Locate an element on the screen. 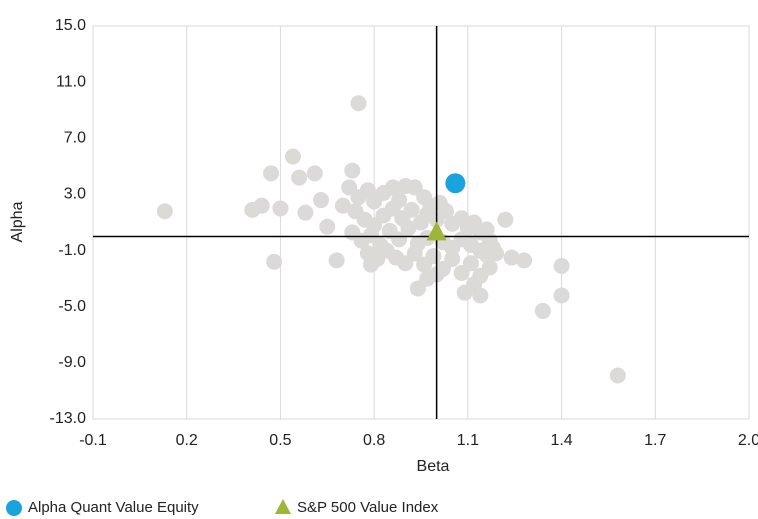 The image size is (758, 519). x-axis-label: Beta is located at coordinates (433, 466).